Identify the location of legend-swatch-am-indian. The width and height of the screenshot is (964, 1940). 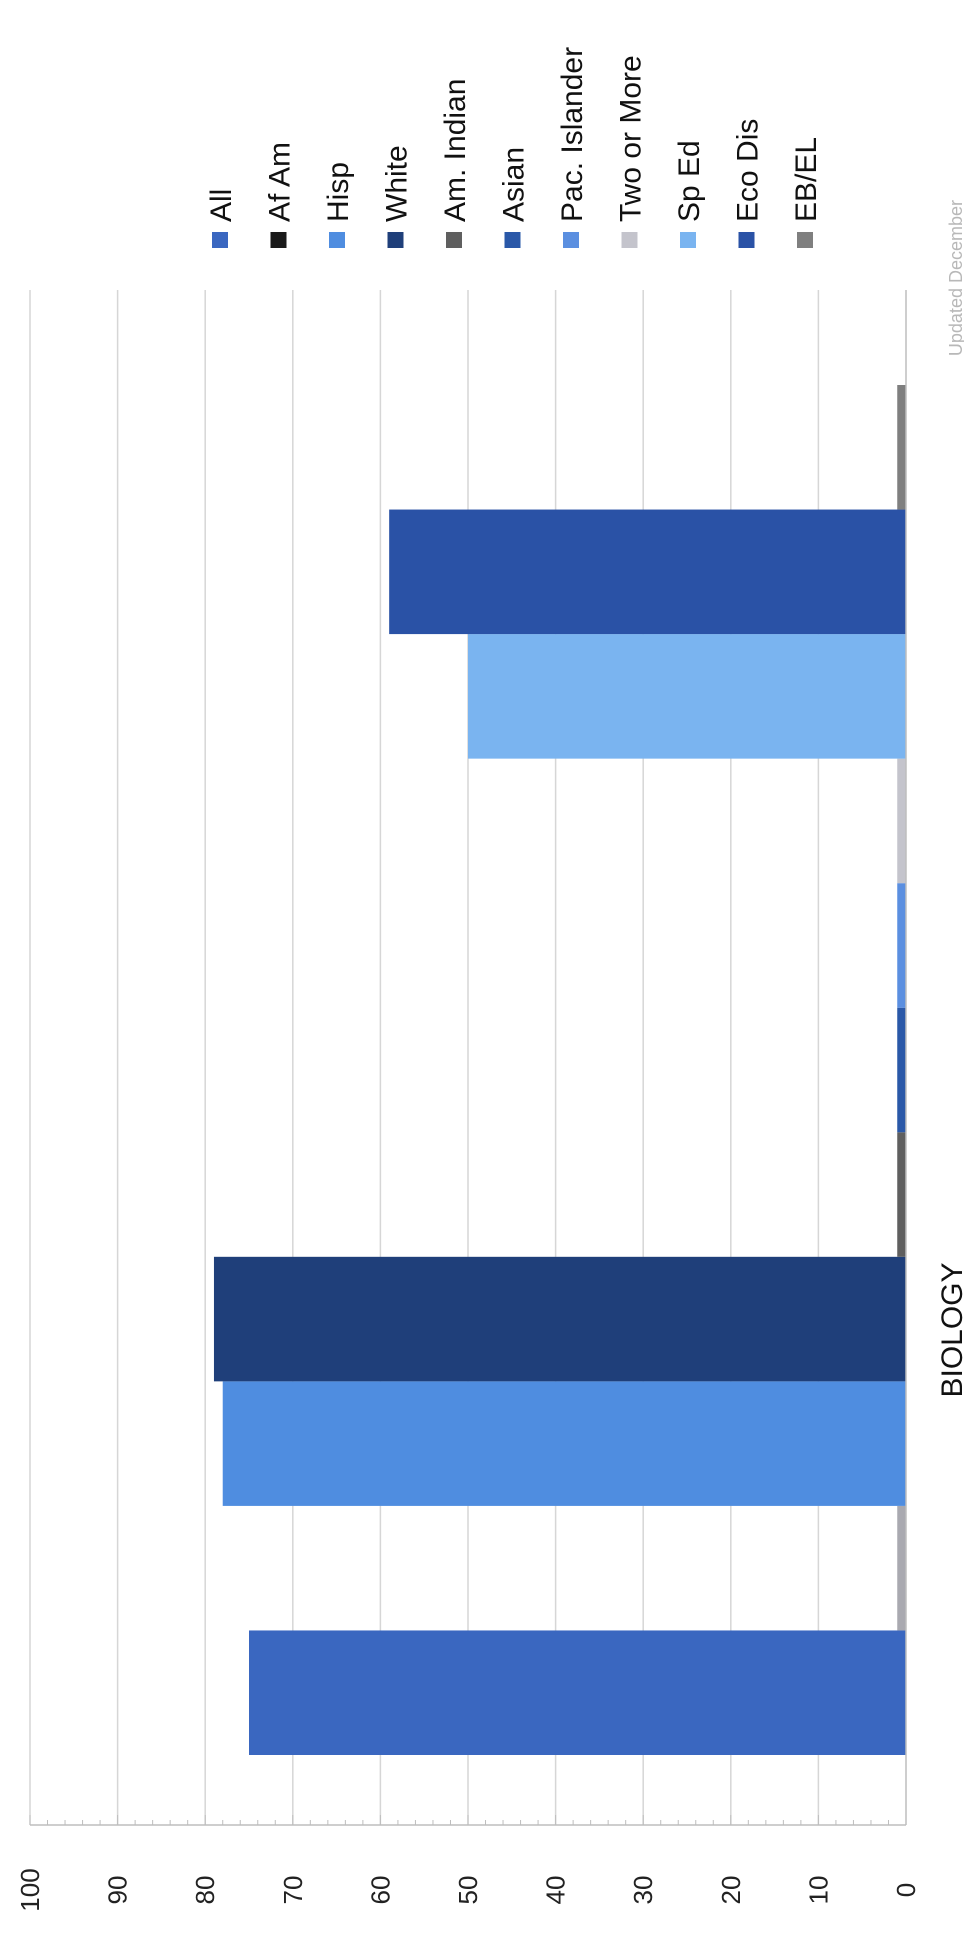
(454, 240).